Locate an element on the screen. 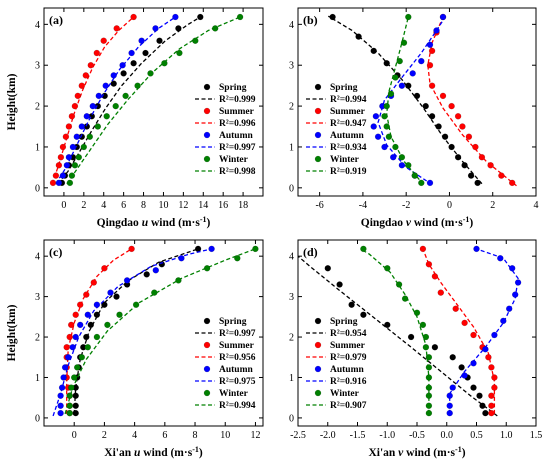 The image size is (550, 469). series-spring is located at coordinates (405, 100).